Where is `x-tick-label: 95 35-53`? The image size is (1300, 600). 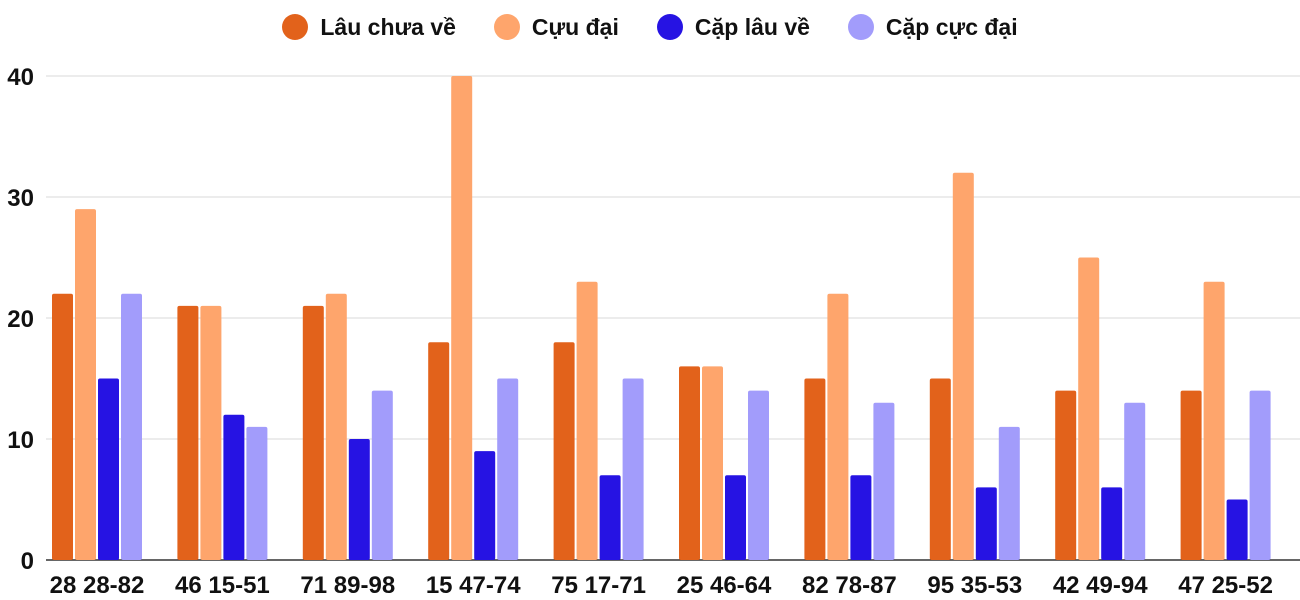
x-tick-label: 95 35-53 is located at coordinates (974, 585).